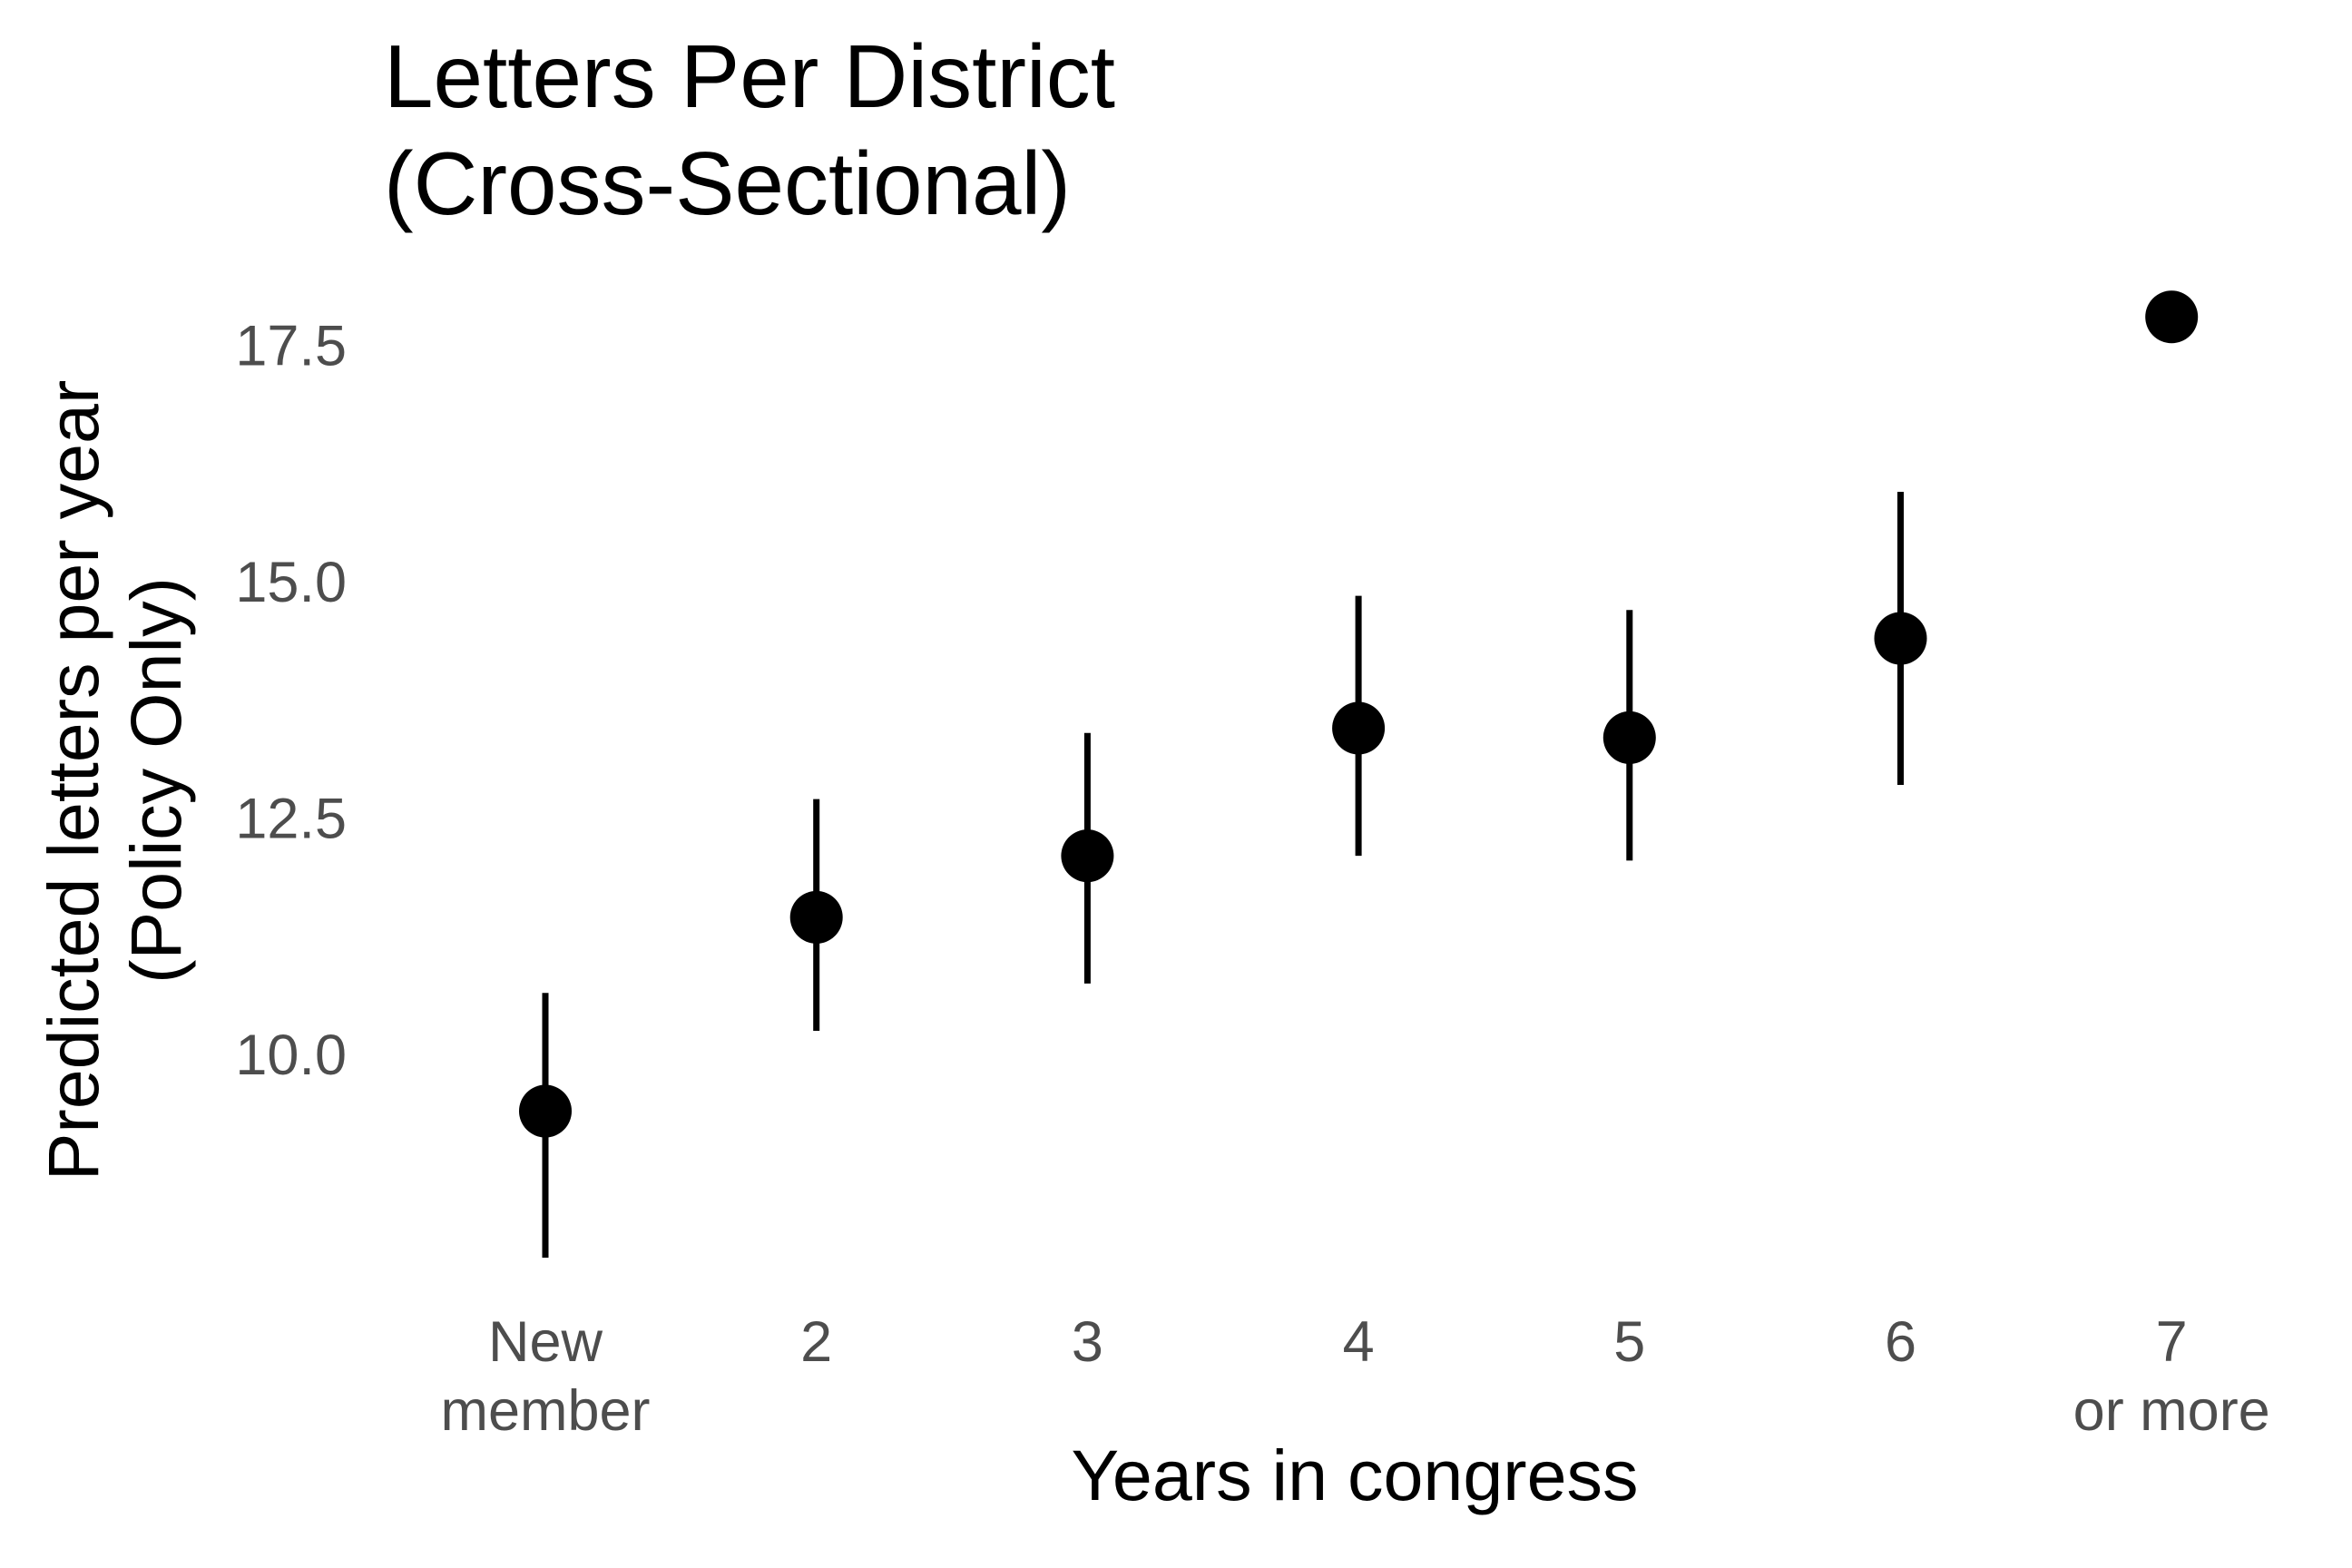 This screenshot has height=1568, width=2352. What do you see at coordinates (1354, 1475) in the screenshot?
I see `x-axis-title: Years in congress` at bounding box center [1354, 1475].